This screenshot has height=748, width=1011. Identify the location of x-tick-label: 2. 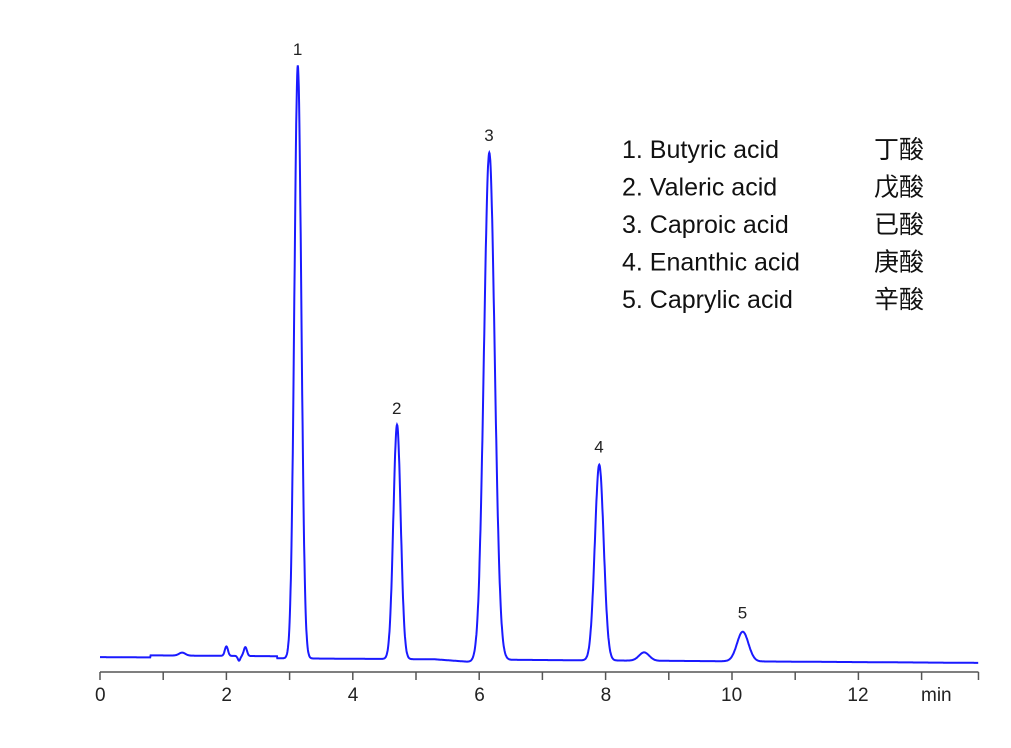
(226, 695).